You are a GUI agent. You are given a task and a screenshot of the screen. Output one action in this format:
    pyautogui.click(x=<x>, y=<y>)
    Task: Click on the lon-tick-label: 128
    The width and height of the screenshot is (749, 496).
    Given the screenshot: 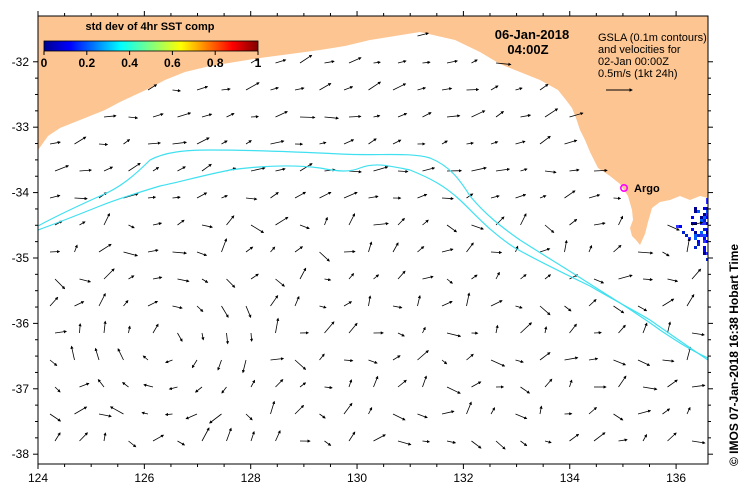 What is the action you would take?
    pyautogui.click(x=251, y=478)
    